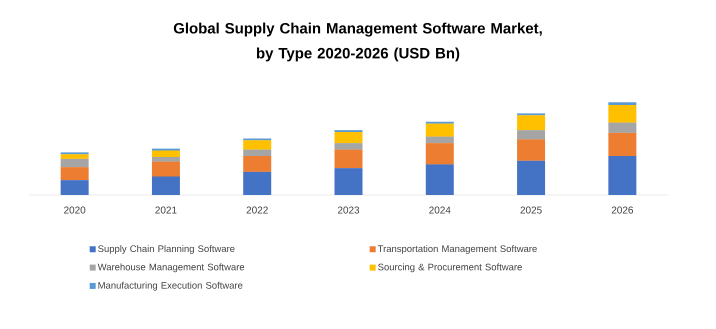  Describe the element at coordinates (531, 210) in the screenshot. I see `x-tick-label: 2025` at that location.